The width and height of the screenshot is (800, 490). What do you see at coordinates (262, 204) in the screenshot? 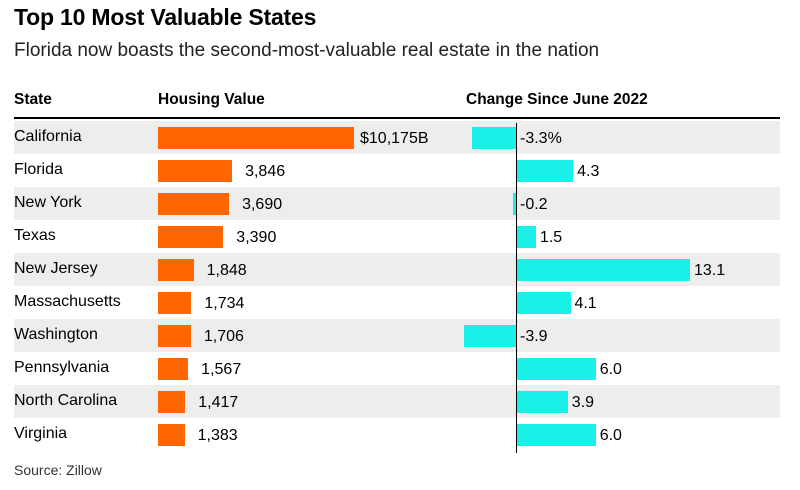
I see `housing-value-label: 3,690` at bounding box center [262, 204].